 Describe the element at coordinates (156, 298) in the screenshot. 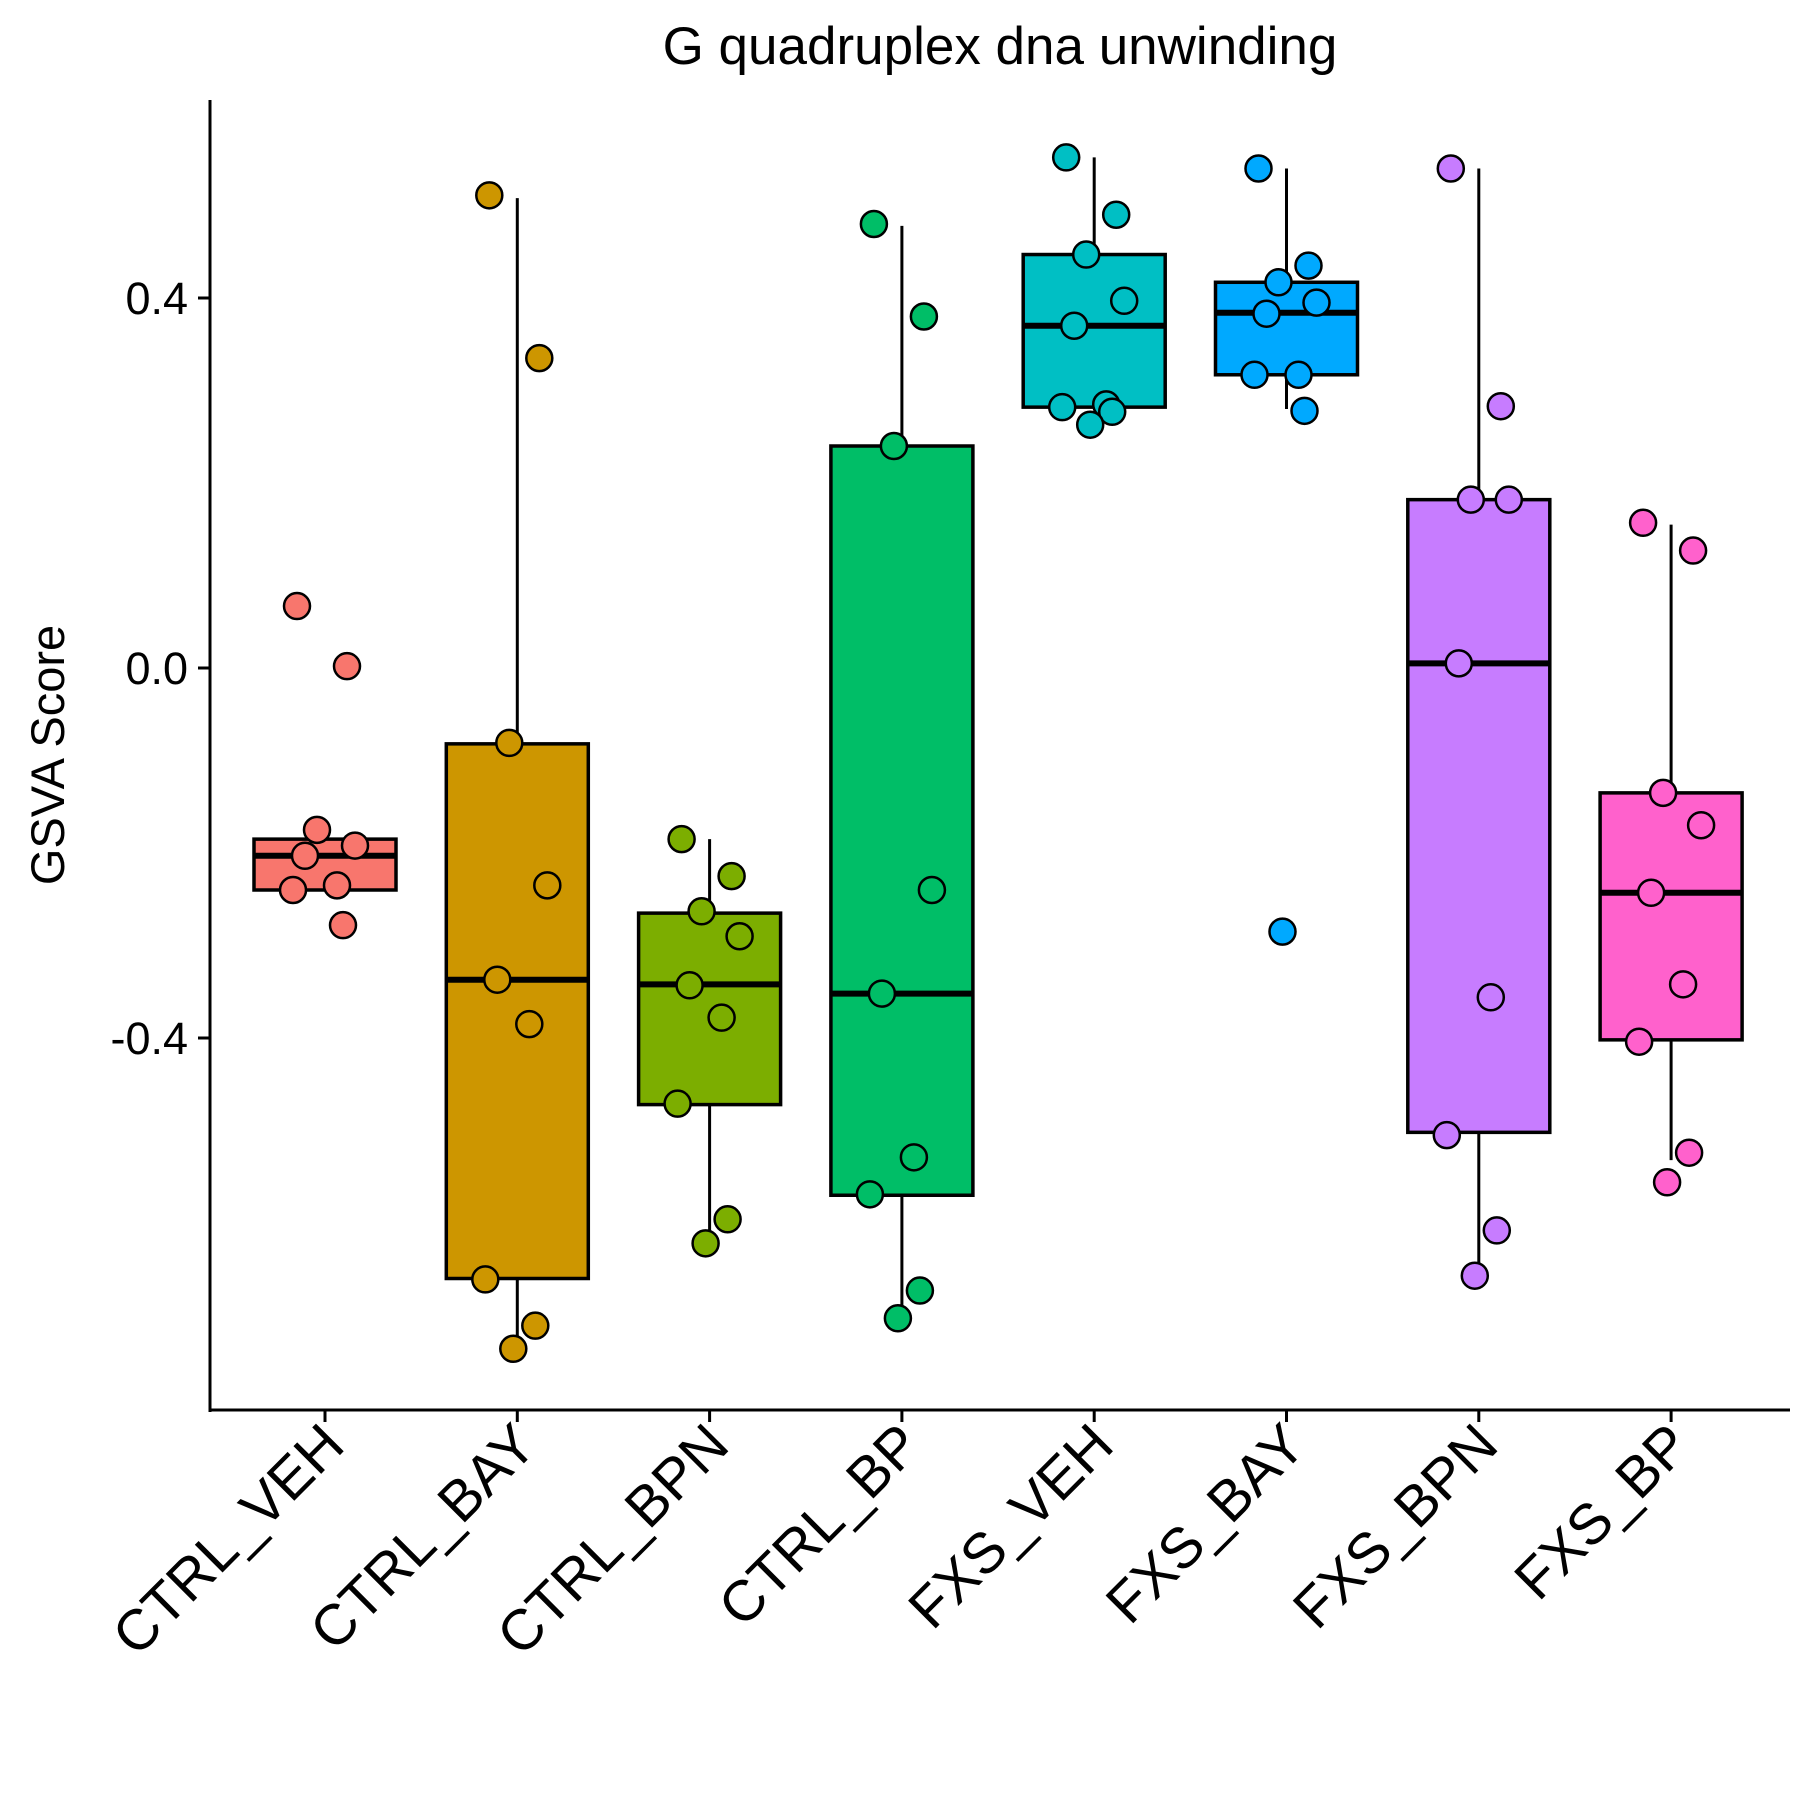

I see `y-tick-label: 0.4` at that location.